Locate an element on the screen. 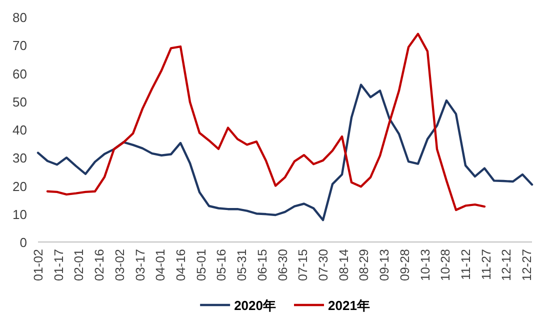  y-tick-label: 10 is located at coordinates (19, 214).